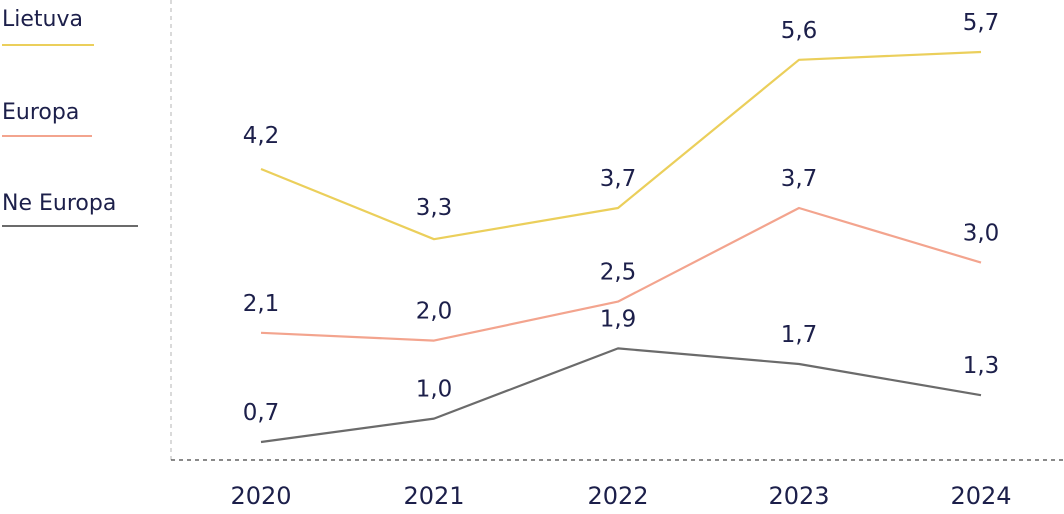 This screenshot has height=514, width=1064. I want to click on x-tick-label: 2023, so click(798, 496).